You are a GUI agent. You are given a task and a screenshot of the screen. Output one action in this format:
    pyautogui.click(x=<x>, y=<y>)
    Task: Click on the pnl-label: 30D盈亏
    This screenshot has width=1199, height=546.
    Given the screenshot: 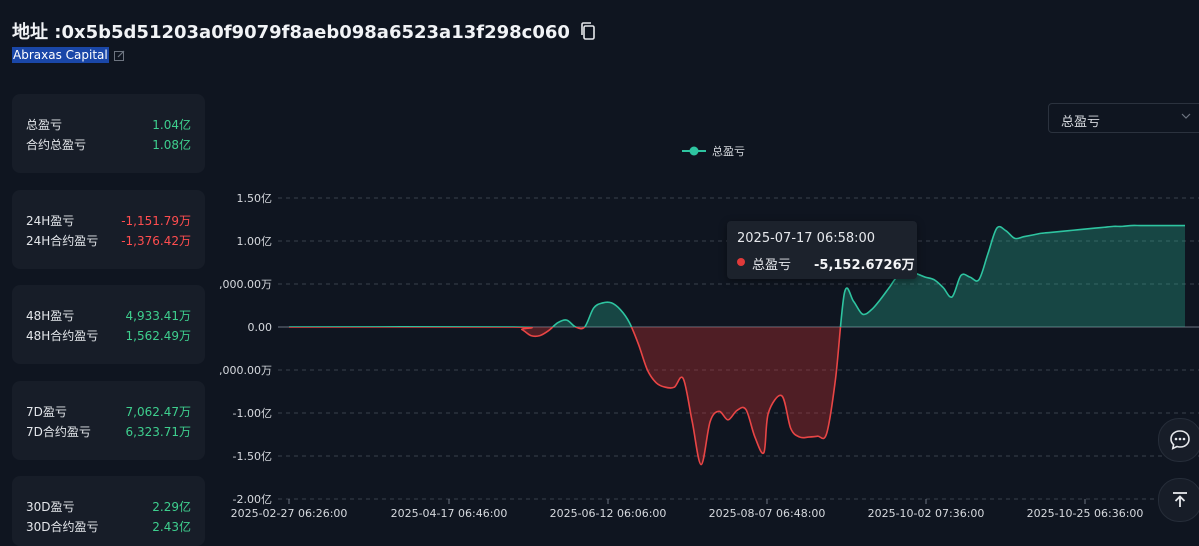 What is the action you would take?
    pyautogui.click(x=50, y=507)
    